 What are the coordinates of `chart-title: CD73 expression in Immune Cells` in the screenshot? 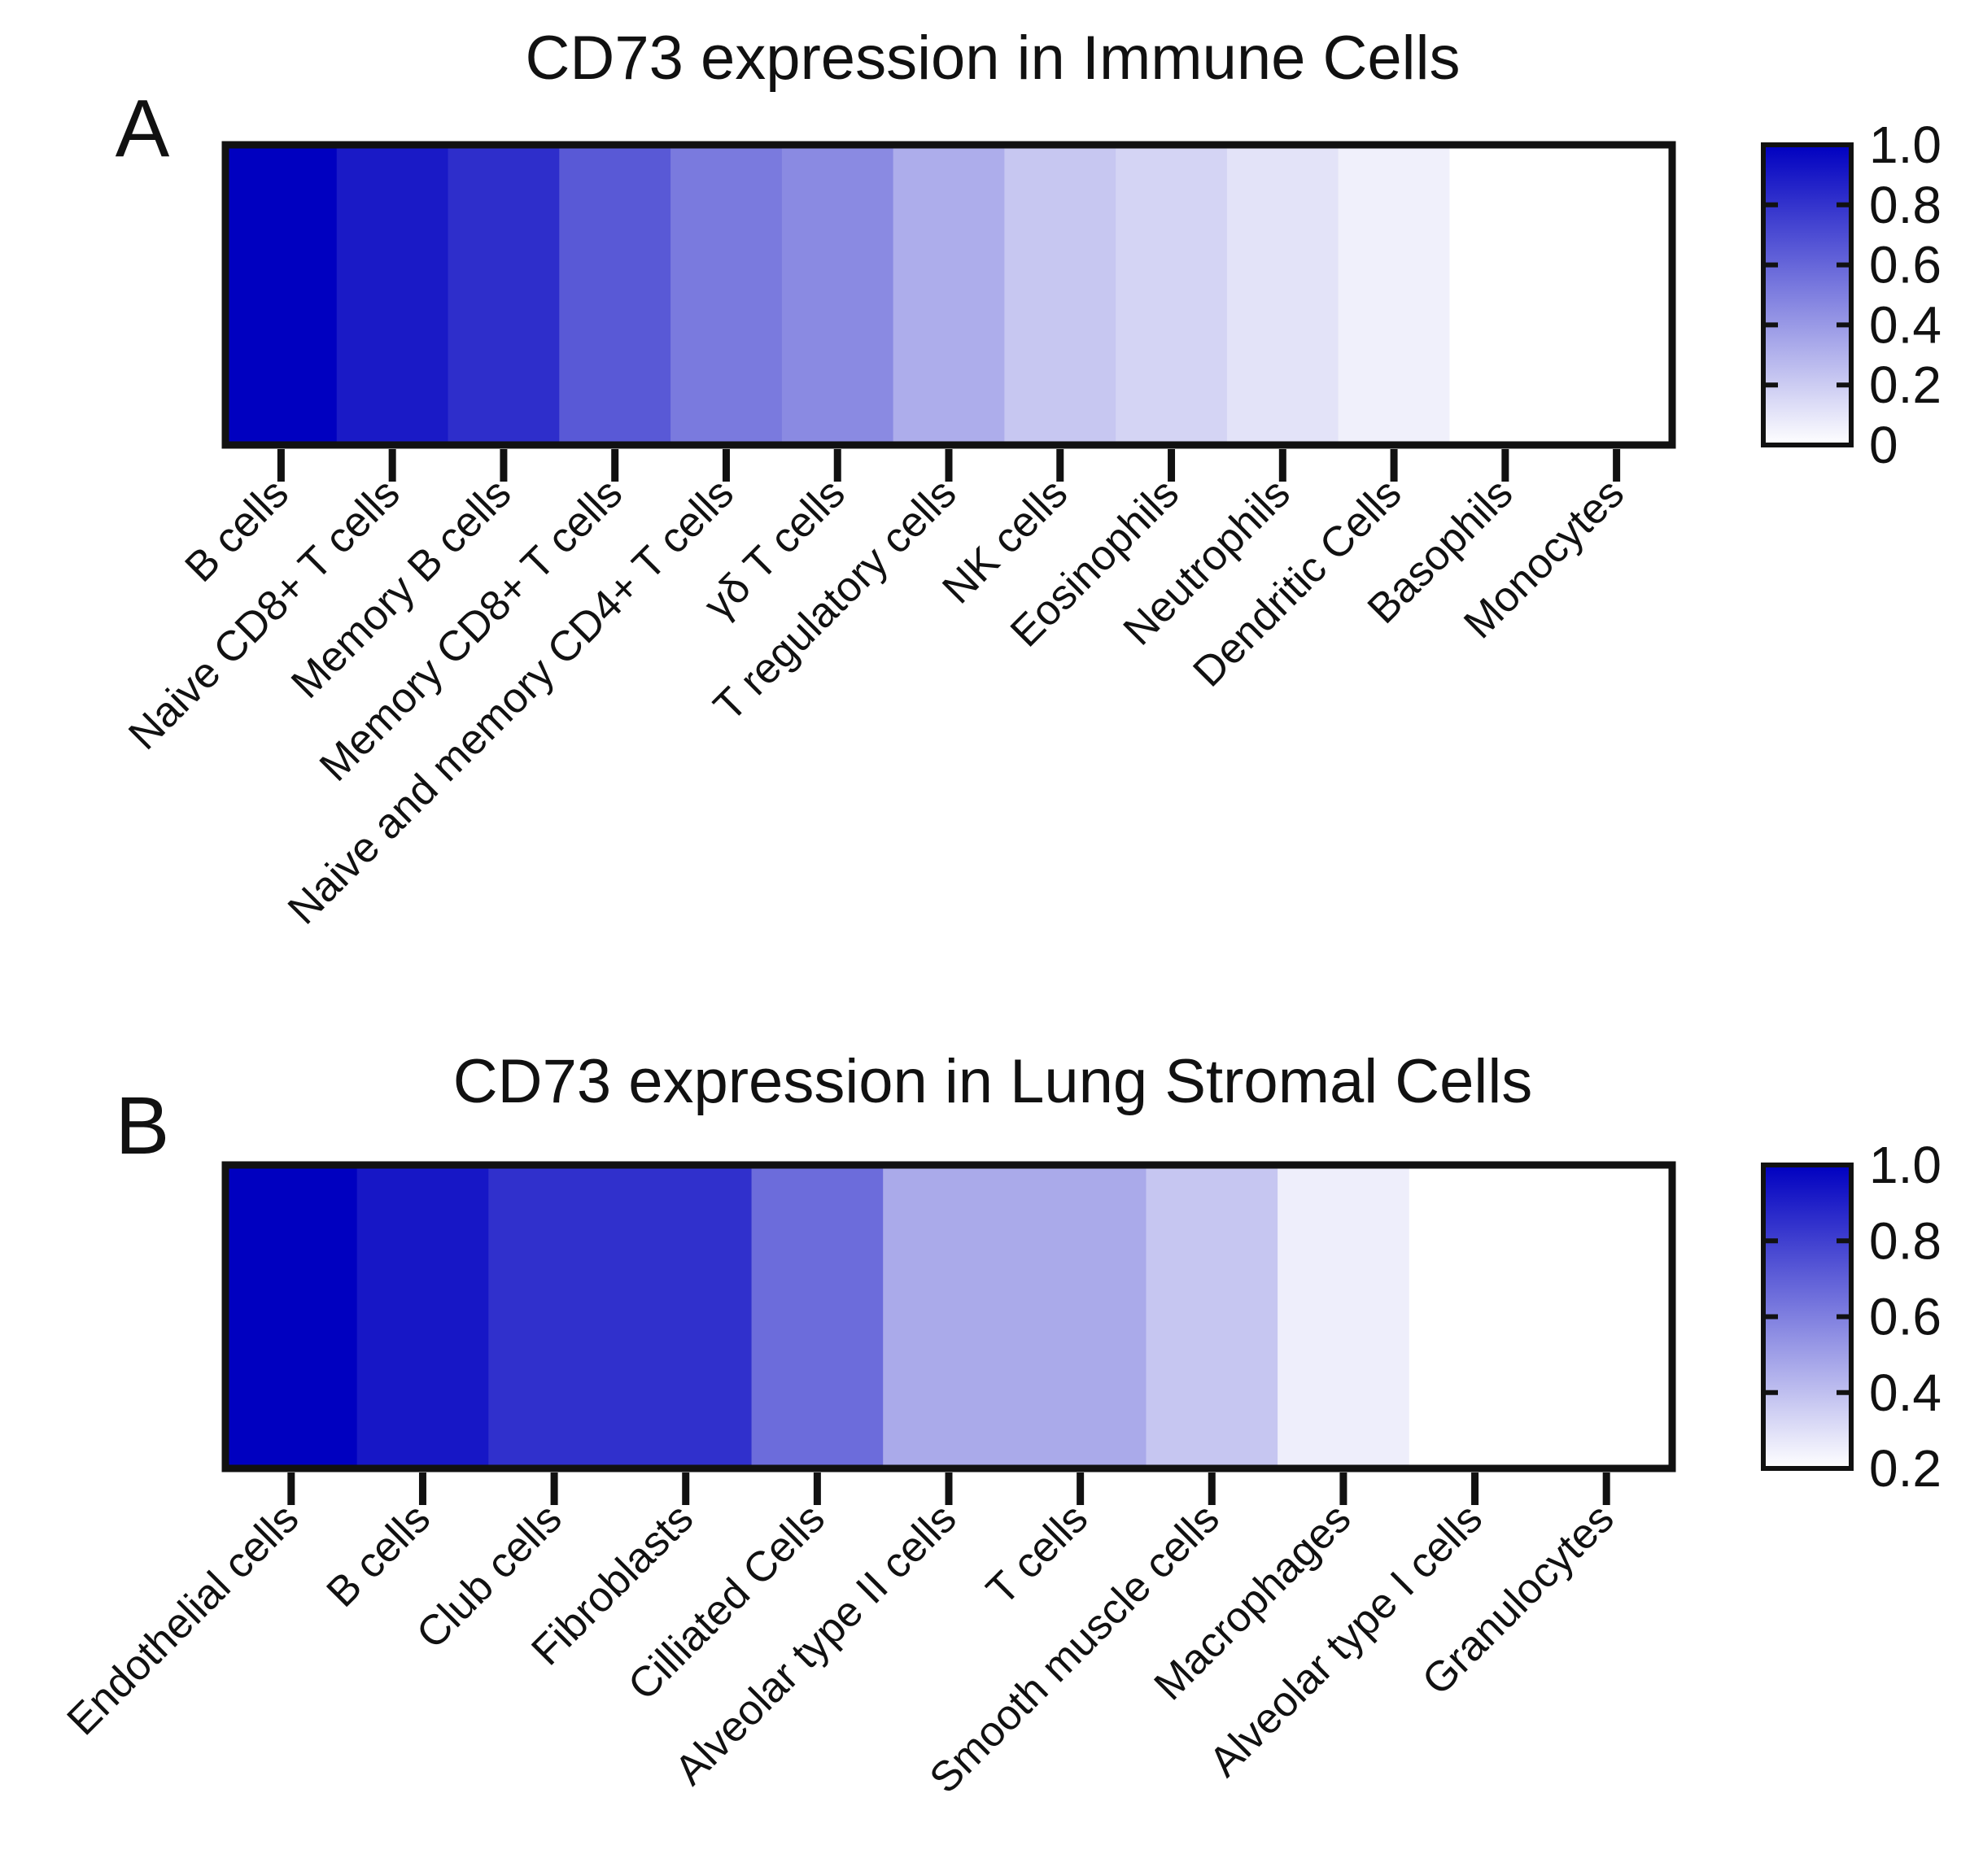 It's located at (993, 58).